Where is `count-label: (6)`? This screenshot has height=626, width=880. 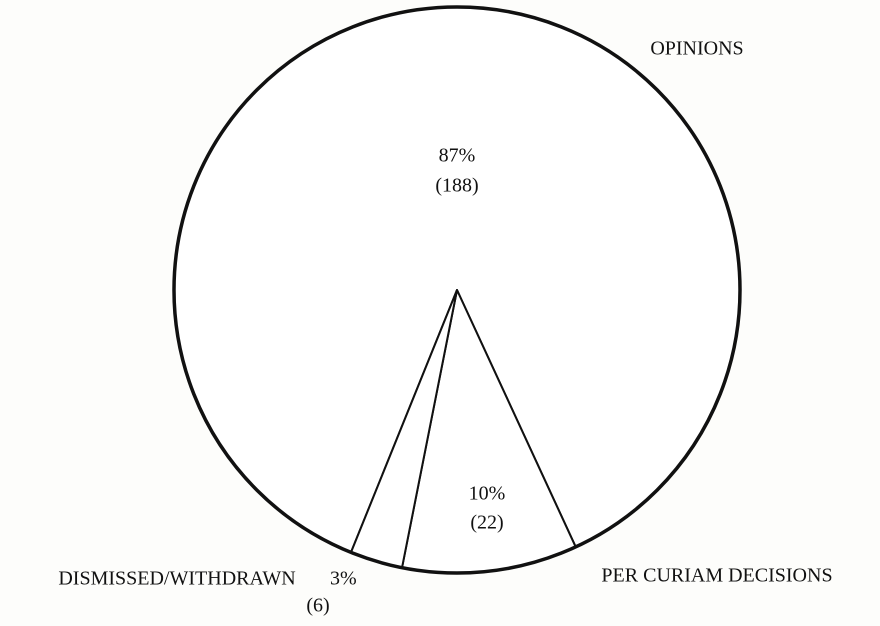
count-label: (6) is located at coordinates (317, 606).